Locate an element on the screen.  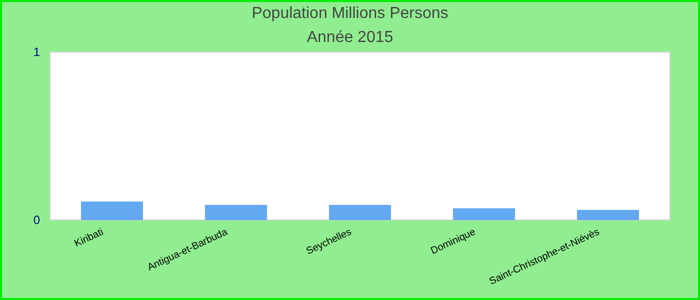
y-tick-label: 1 is located at coordinates (36, 52).